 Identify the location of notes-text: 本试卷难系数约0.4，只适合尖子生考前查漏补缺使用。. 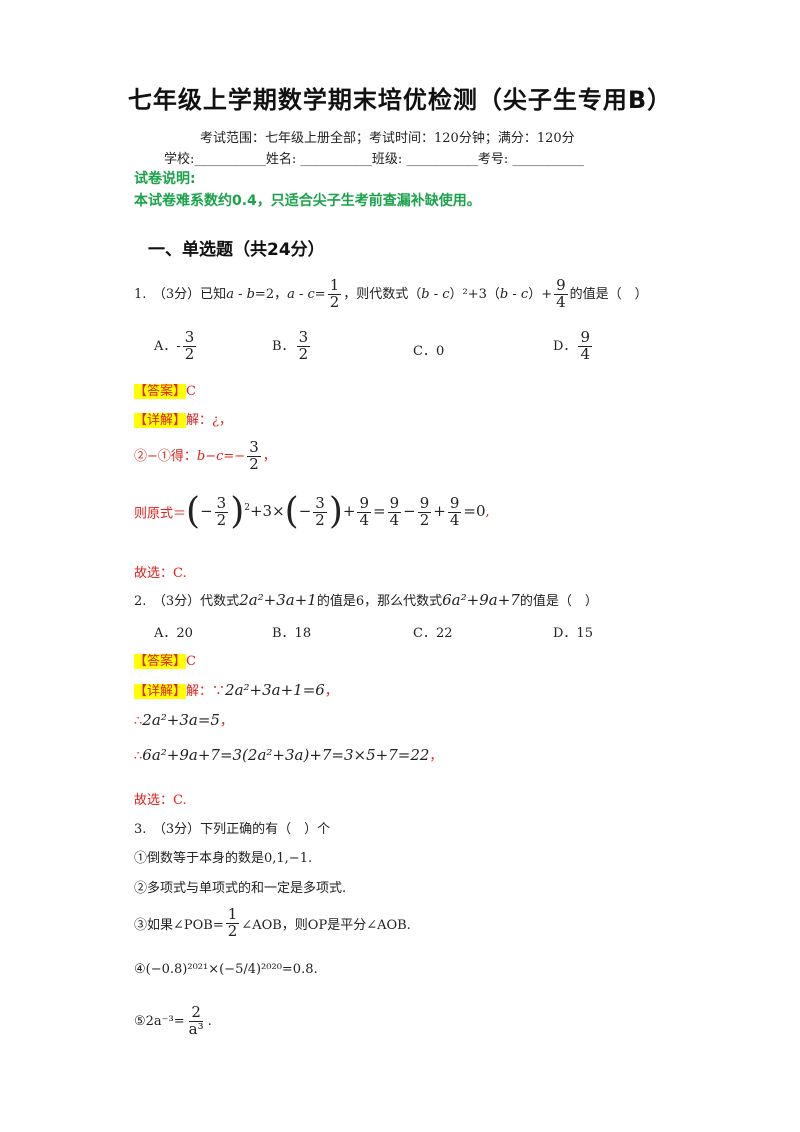
(307, 201).